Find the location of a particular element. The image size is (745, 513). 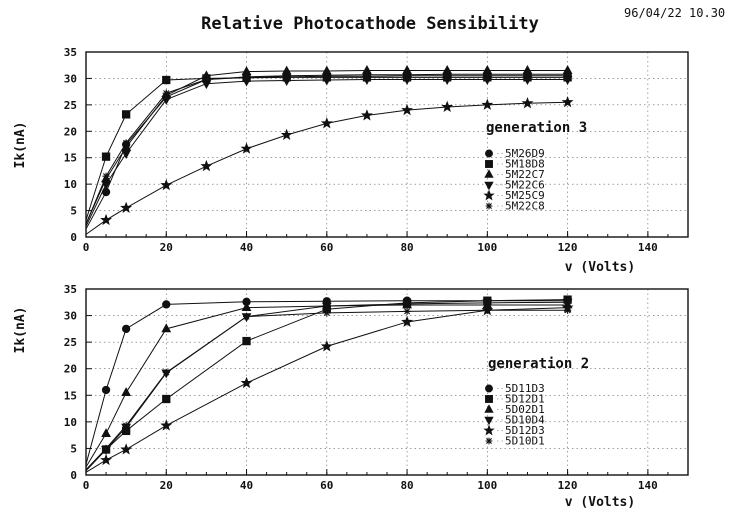

chart-0-x-tick-label: 80 is located at coordinates (406, 247).